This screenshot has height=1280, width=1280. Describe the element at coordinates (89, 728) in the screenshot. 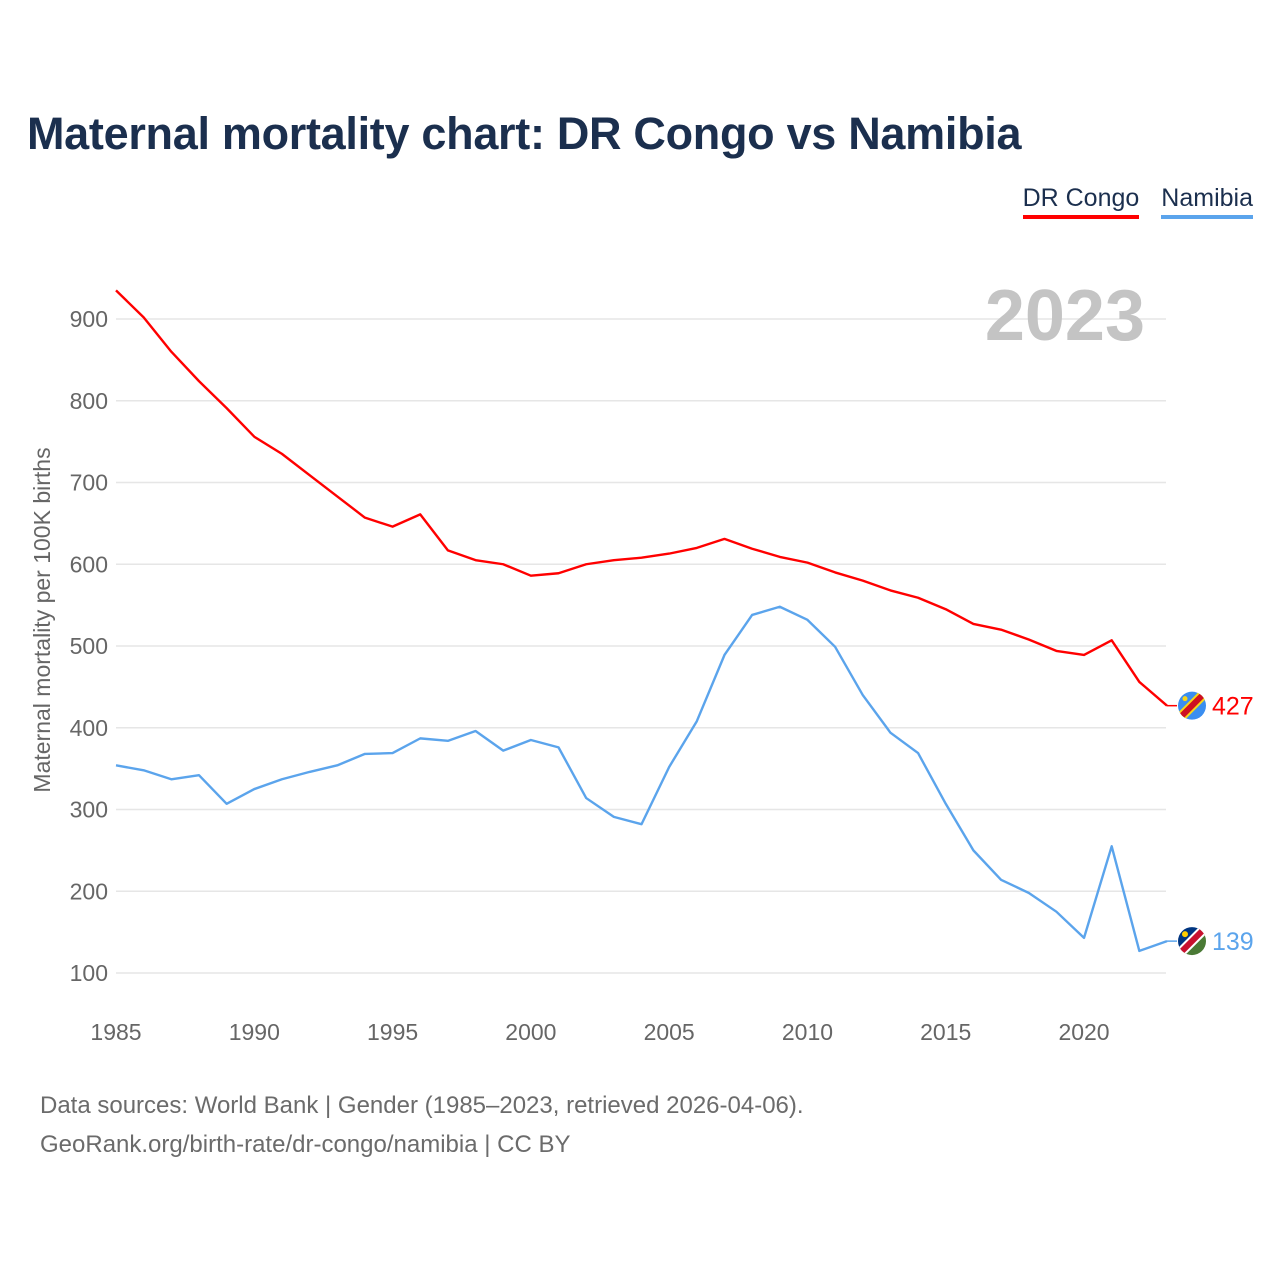

I see `y-tick-label: 400` at that location.